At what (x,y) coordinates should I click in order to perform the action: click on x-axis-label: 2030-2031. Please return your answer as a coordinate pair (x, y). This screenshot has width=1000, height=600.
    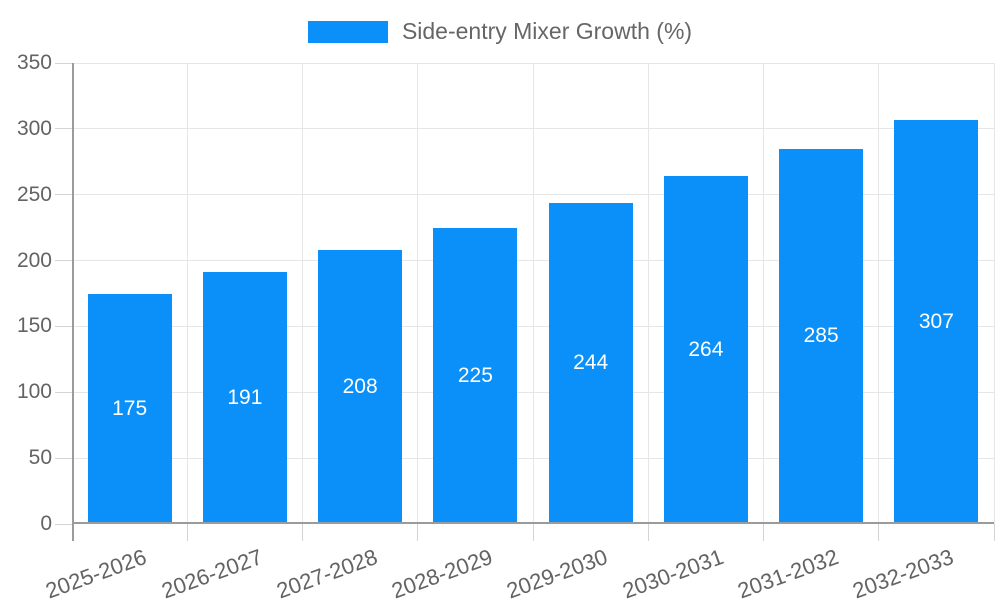
    Looking at the image, I should click on (673, 572).